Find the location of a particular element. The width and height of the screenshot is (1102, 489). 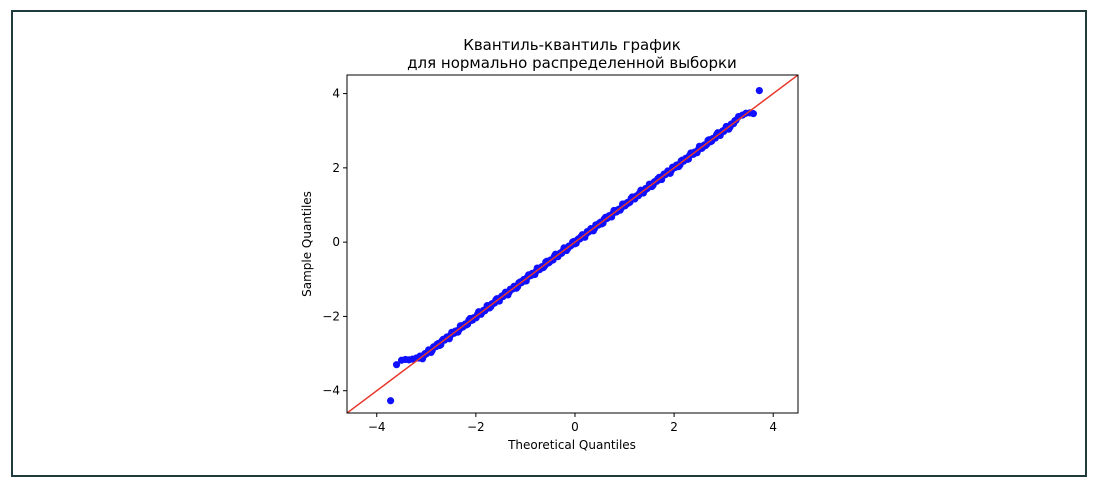

x-axis-label: Theoretical Quantiles is located at coordinates (571, 445).